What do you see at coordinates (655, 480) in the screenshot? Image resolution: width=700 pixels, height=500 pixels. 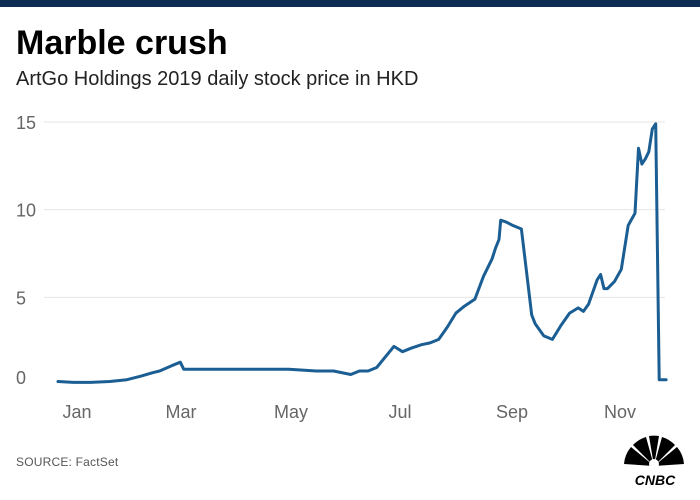 I see `cnbc-logo-text: CNBC` at bounding box center [655, 480].